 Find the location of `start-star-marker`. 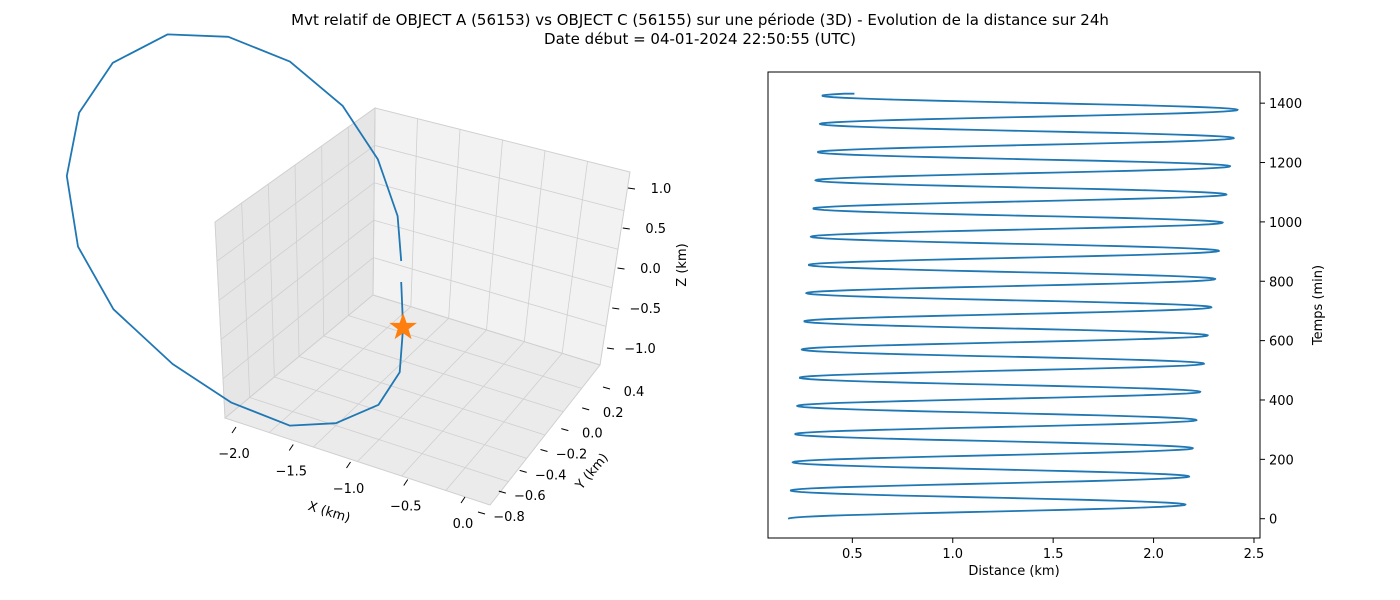

start-star-marker is located at coordinates (403, 326).